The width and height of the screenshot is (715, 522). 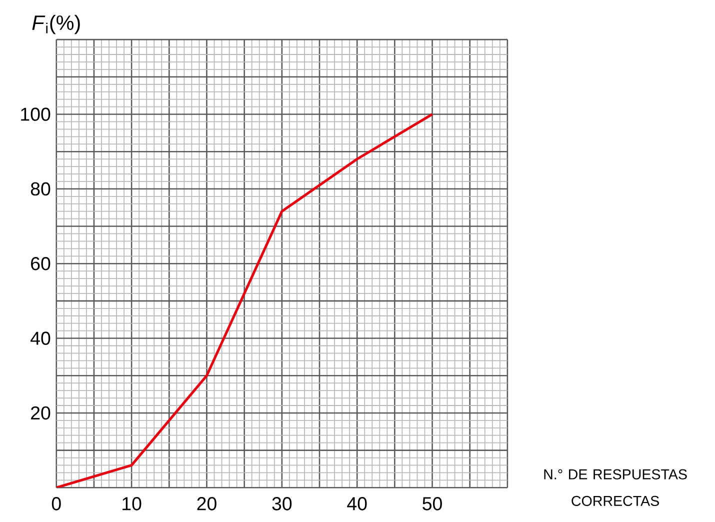 What do you see at coordinates (40, 413) in the screenshot?
I see `y-tick-label: 20` at bounding box center [40, 413].